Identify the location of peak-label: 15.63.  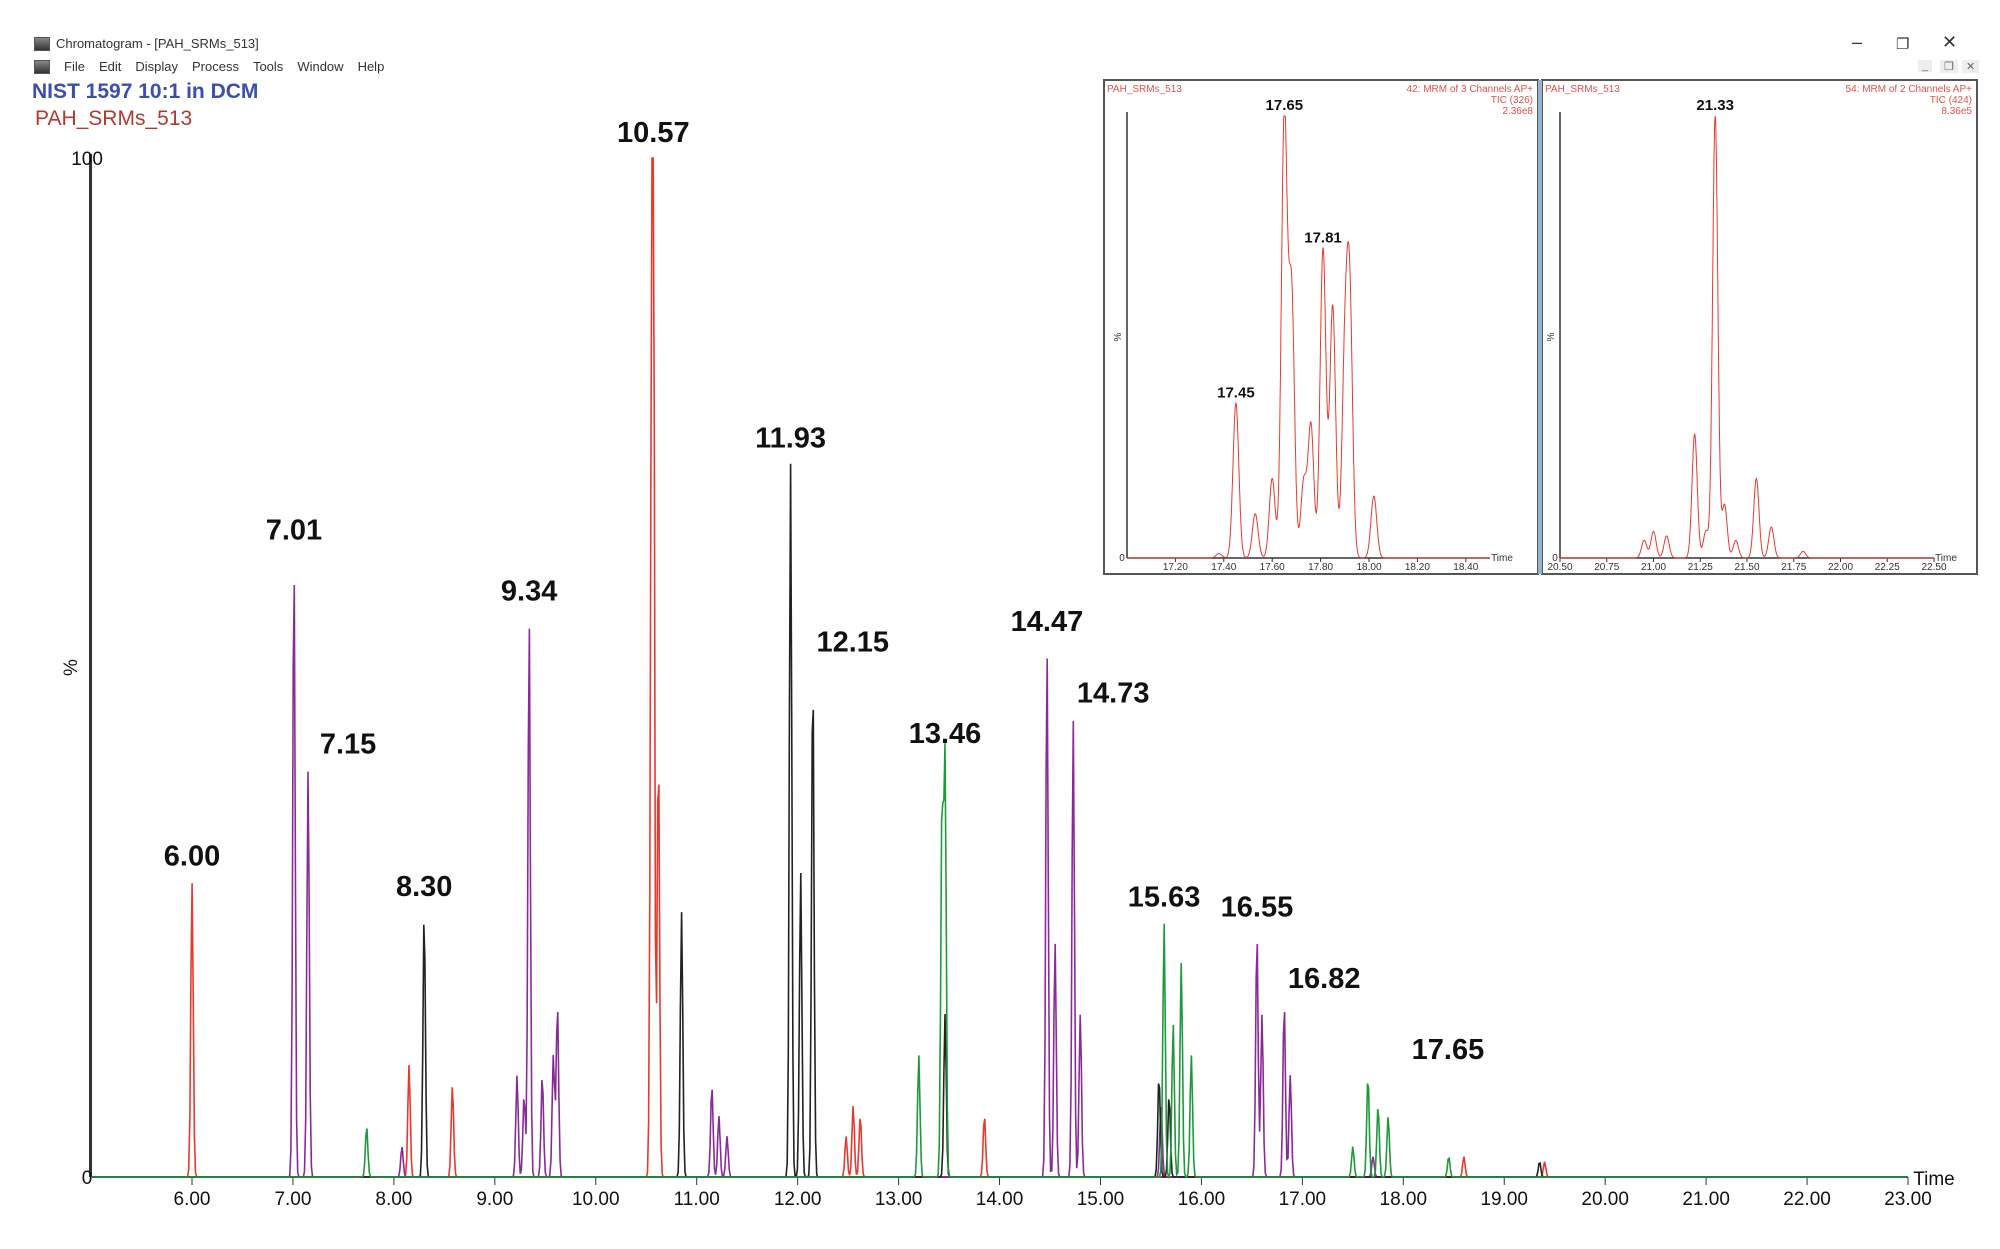
(1164, 897).